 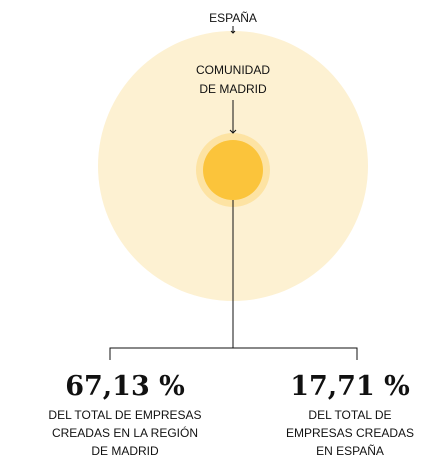 What do you see at coordinates (233, 89) in the screenshot?
I see `inner-label: DE MADRID` at bounding box center [233, 89].